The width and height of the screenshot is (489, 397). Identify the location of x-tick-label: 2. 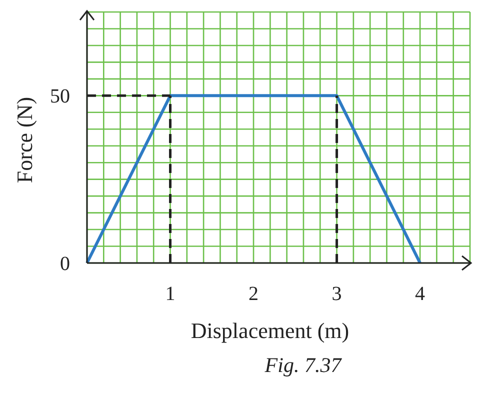
(253, 294).